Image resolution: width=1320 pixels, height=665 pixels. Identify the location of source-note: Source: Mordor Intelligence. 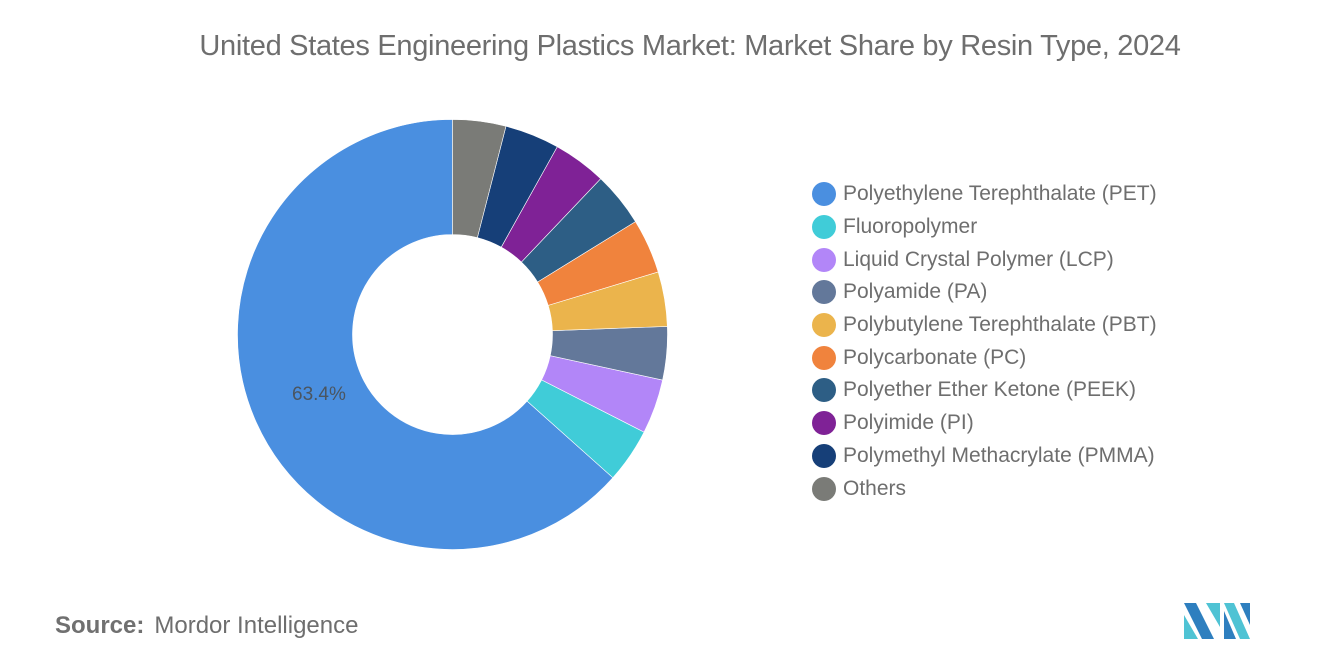
(206, 626).